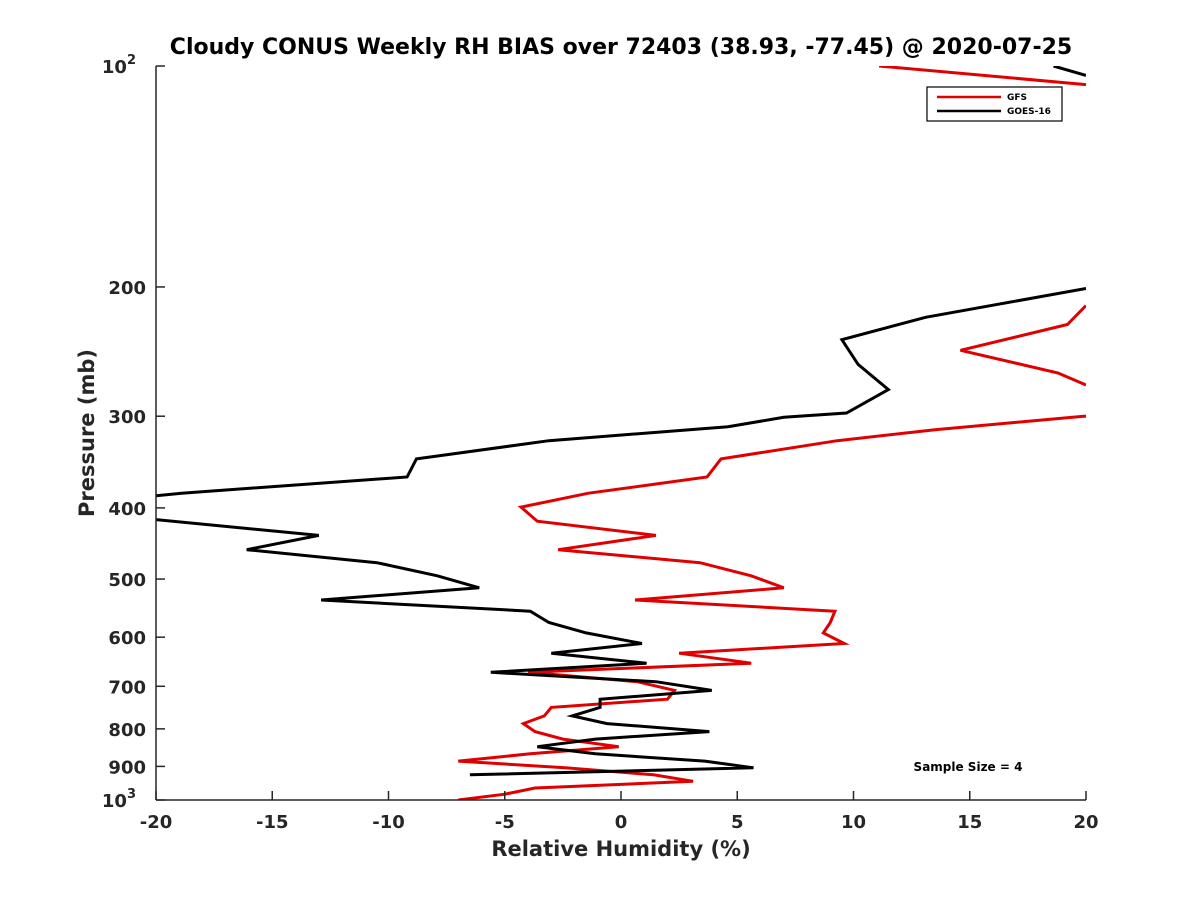  Describe the element at coordinates (388, 822) in the screenshot. I see `x-tick-label: -10` at that location.